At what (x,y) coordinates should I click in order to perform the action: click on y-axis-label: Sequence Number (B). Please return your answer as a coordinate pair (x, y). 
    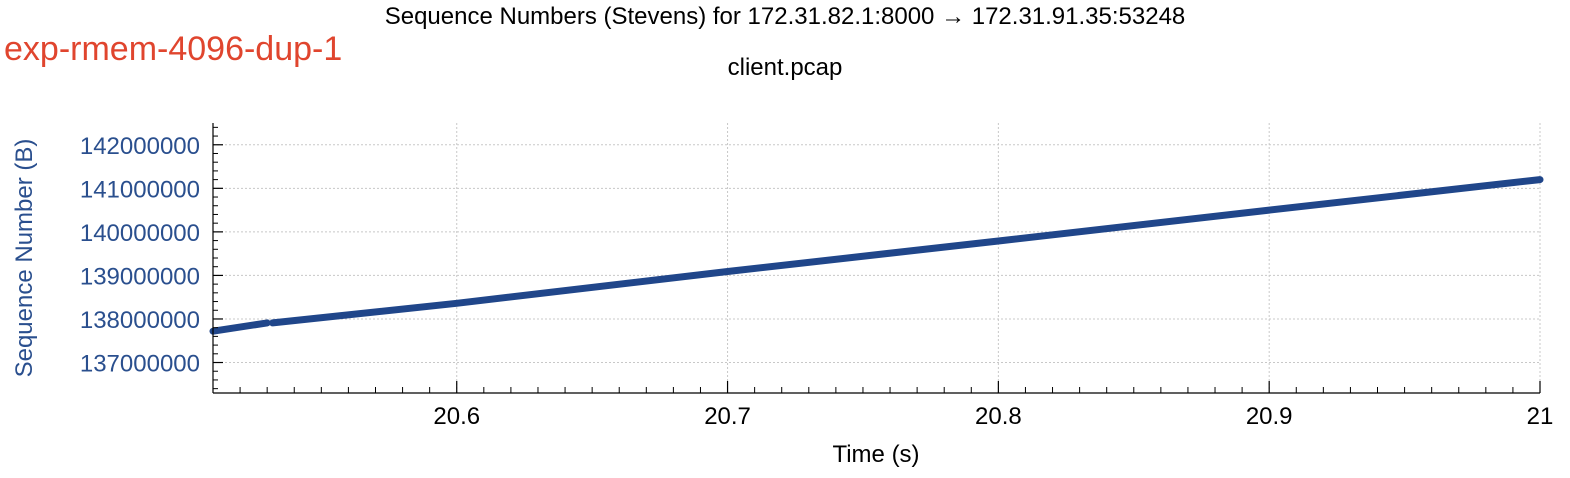
    Looking at the image, I should click on (24, 258).